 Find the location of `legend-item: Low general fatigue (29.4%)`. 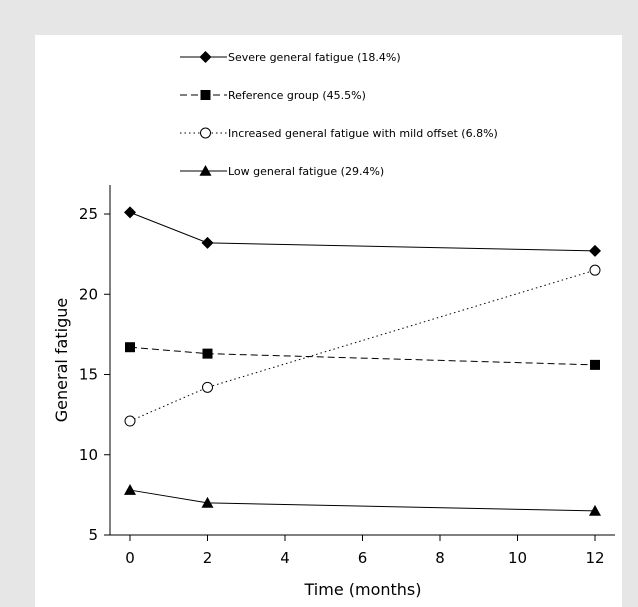

legend-item: Low general fatigue (29.4%) is located at coordinates (282, 171).